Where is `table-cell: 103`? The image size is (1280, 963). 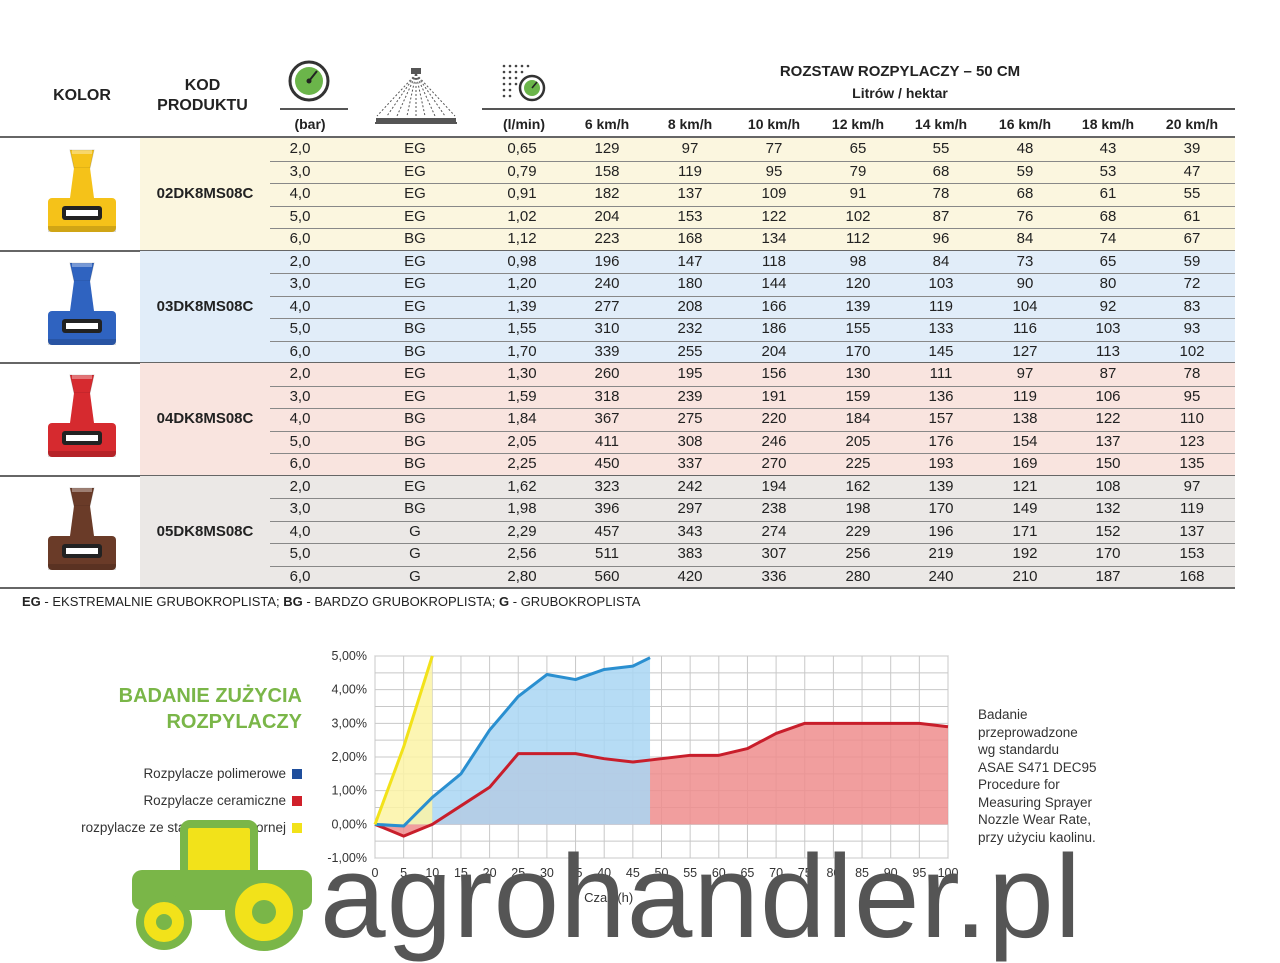 table-cell: 103 is located at coordinates (941, 283).